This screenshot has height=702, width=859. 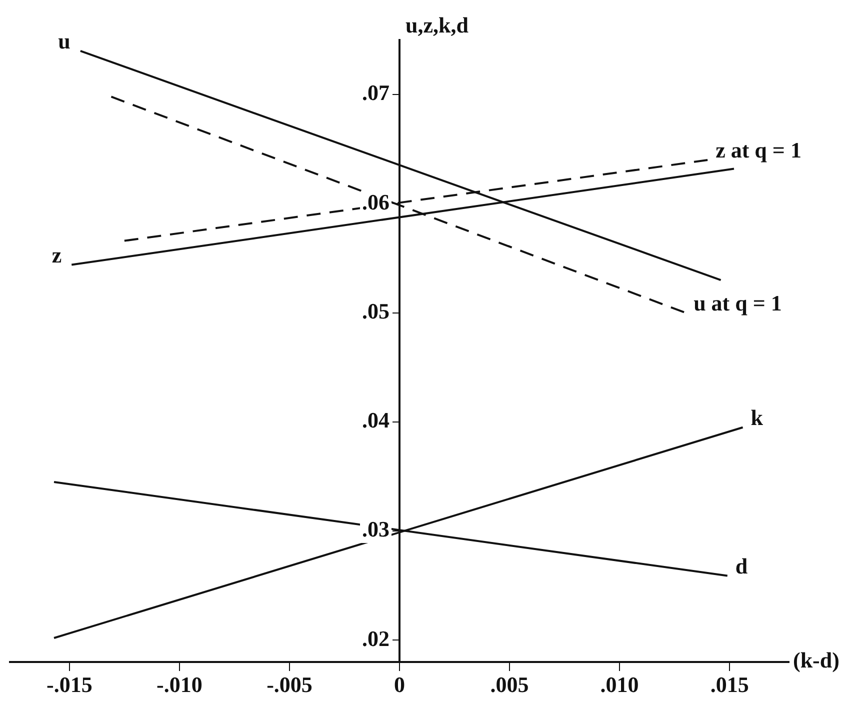 What do you see at coordinates (376, 93) in the screenshot?
I see `y-tick-label: .07` at bounding box center [376, 93].